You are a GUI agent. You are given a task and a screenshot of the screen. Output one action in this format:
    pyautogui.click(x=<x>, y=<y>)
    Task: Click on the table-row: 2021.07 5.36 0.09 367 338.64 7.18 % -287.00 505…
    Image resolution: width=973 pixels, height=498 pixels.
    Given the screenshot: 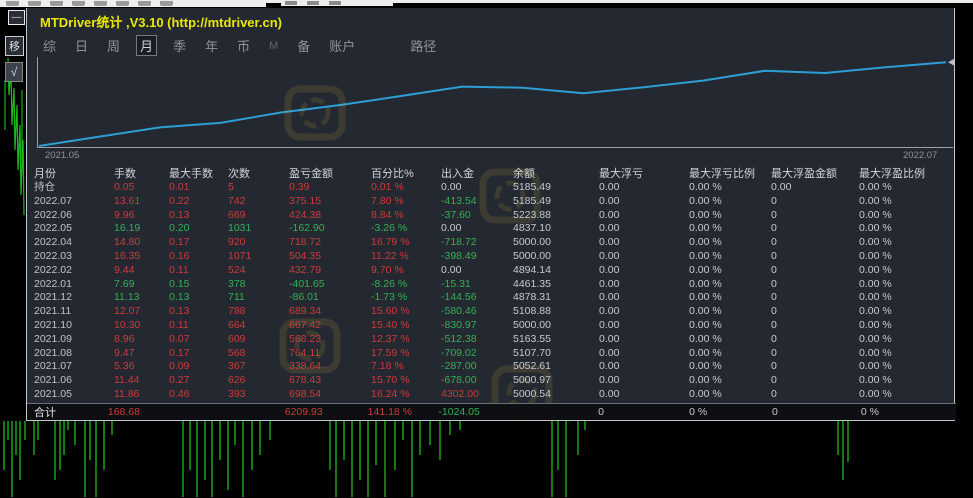 What is the action you would take?
    pyautogui.click(x=493, y=367)
    